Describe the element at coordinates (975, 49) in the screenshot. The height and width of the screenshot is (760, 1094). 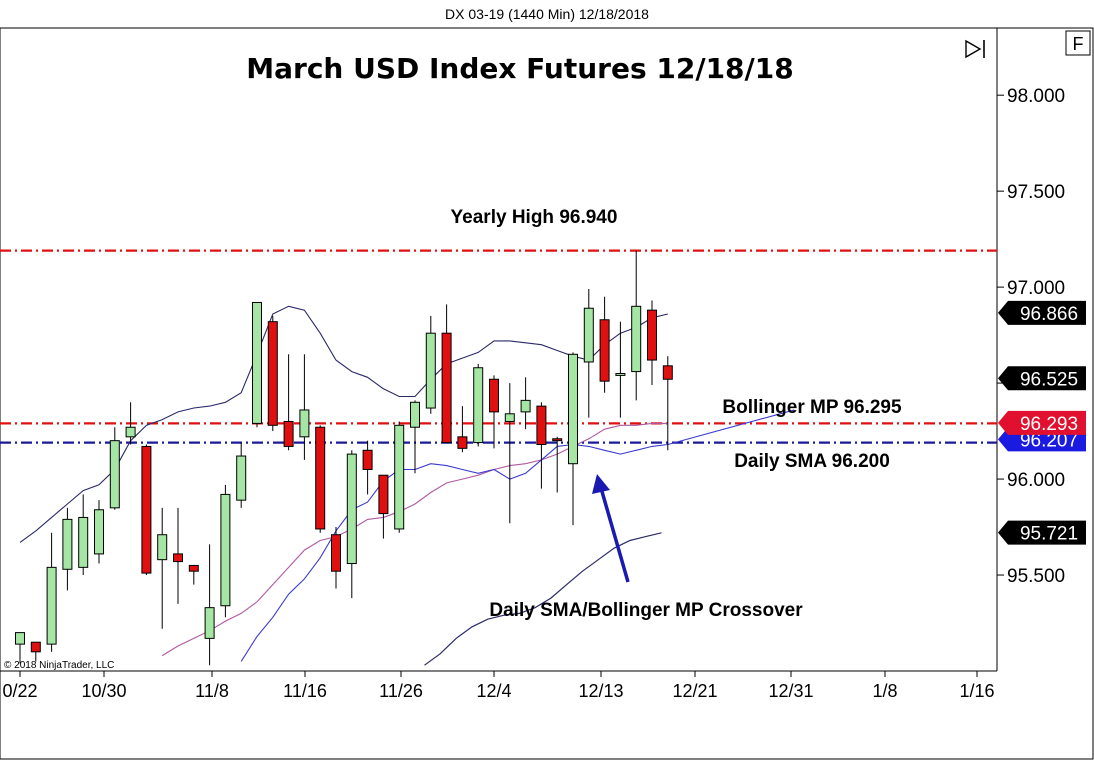
I see `scroll-to-end-icon` at that location.